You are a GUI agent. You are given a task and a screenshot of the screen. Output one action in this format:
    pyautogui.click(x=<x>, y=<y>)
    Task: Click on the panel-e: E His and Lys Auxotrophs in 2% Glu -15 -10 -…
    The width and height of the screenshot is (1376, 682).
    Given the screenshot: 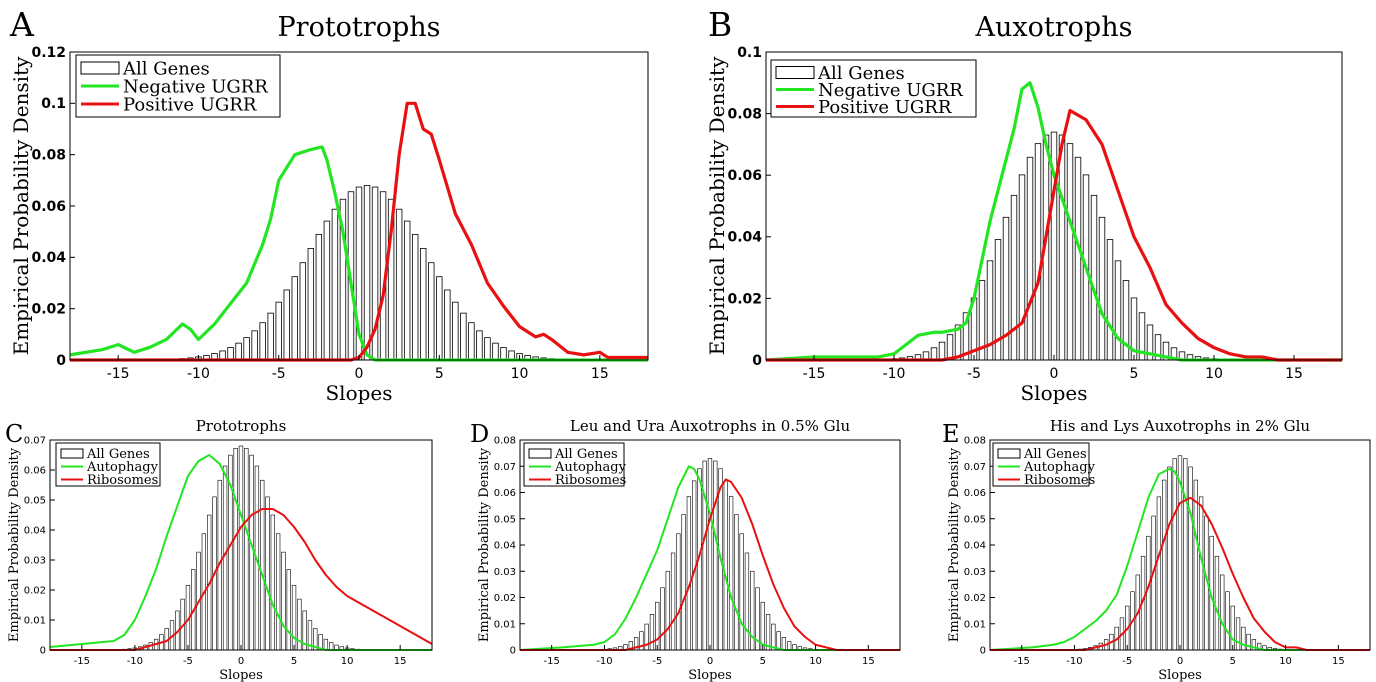 What is the action you would take?
    pyautogui.click(x=1156, y=549)
    